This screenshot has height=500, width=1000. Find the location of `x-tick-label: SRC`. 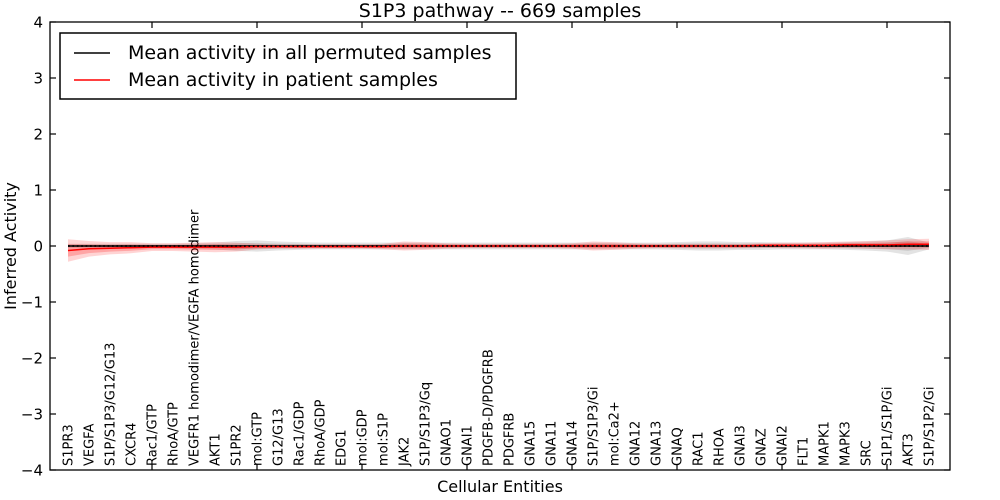

x-tick-label: SRC is located at coordinates (867, 453).